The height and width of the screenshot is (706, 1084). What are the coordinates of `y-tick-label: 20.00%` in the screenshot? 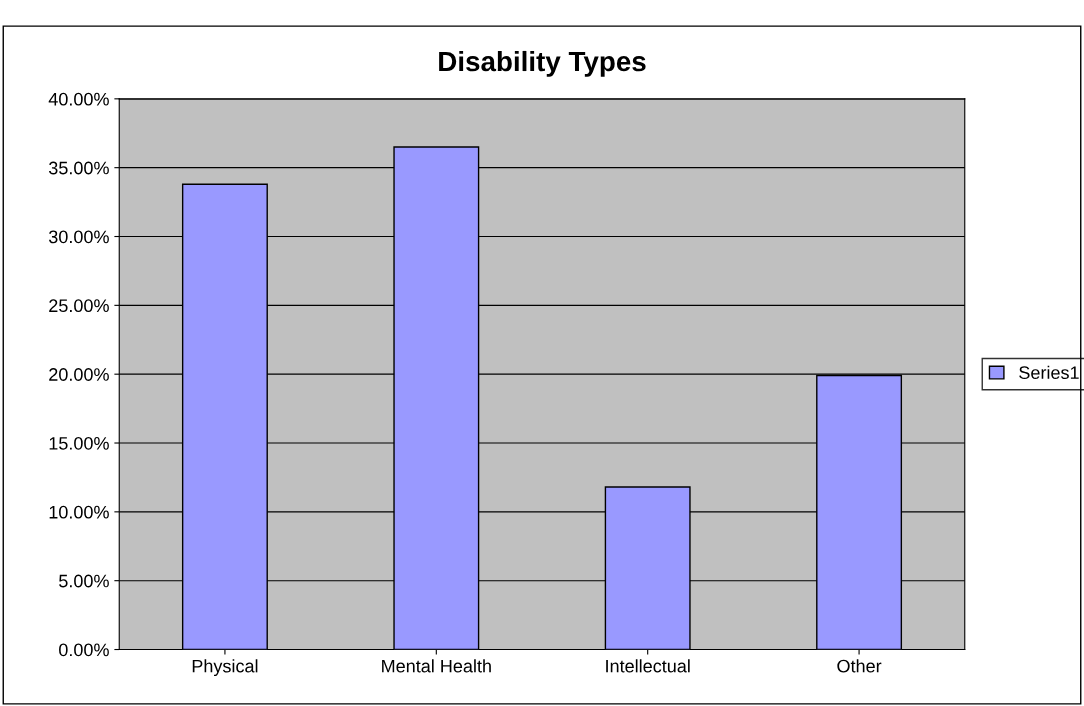 It's located at (79, 374).